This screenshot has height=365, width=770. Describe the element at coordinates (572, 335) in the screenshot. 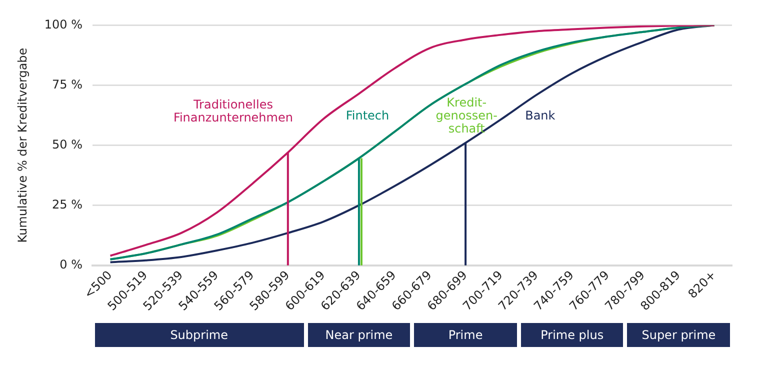

I see `text: Prime plus` at that location.